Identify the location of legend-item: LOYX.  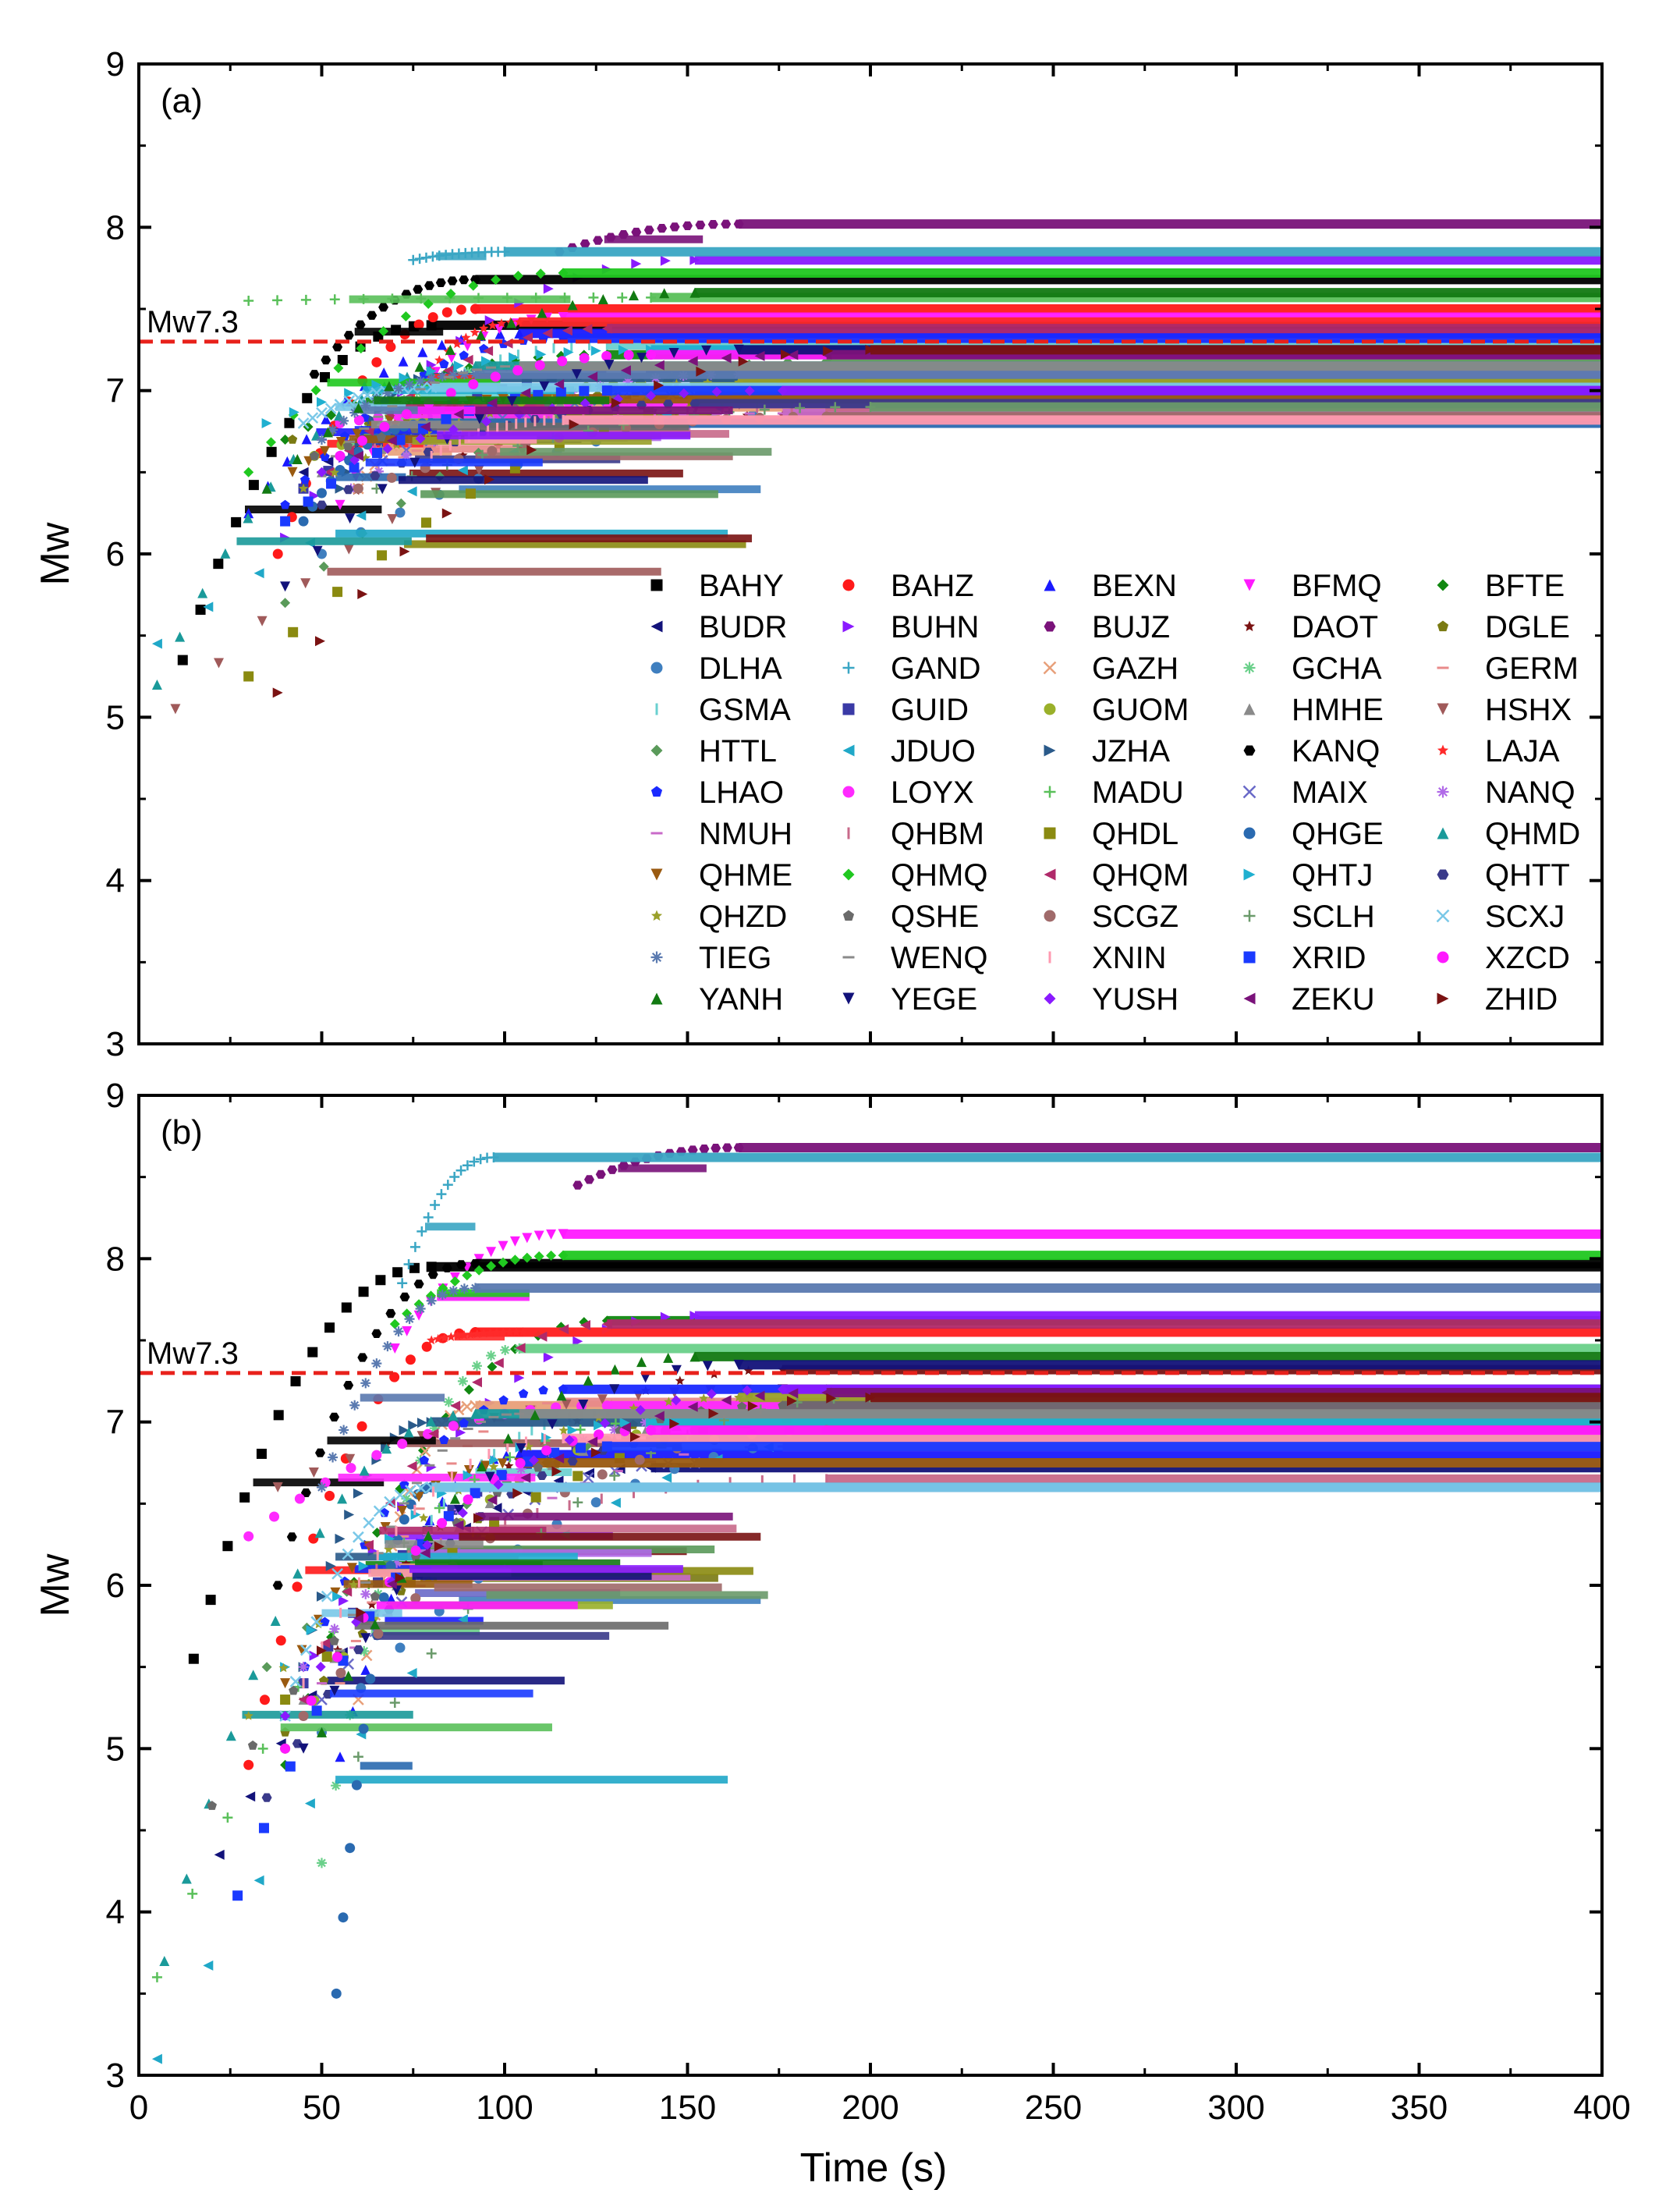
(908, 792).